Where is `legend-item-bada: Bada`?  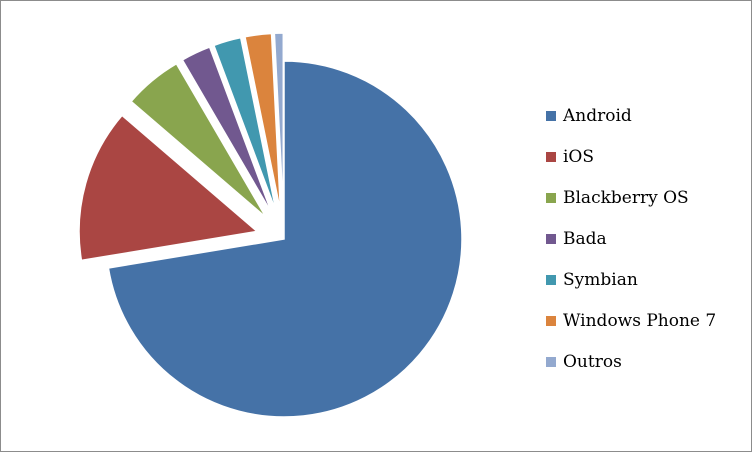
legend-item-bada: Bada is located at coordinates (631, 238).